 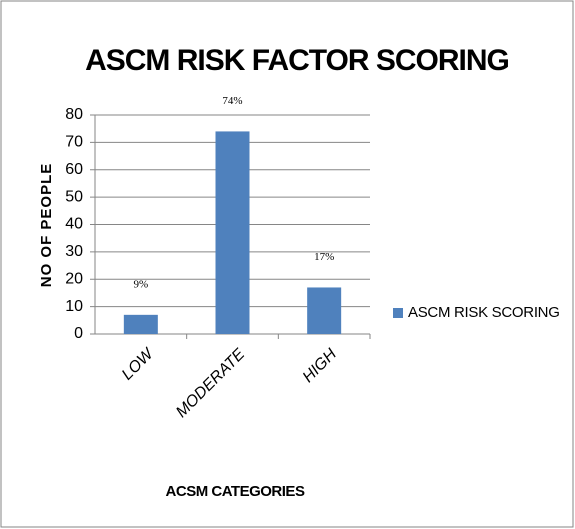 What do you see at coordinates (74, 278) in the screenshot?
I see `y-tick-label: 20` at bounding box center [74, 278].